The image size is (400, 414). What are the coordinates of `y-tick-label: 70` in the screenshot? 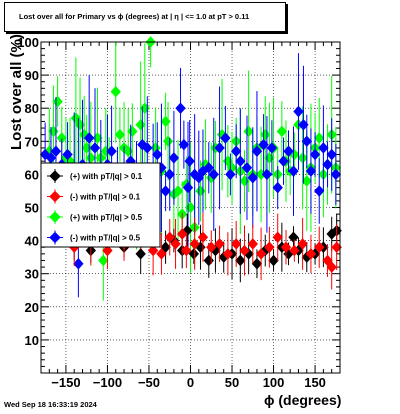 It's located at (32, 141).